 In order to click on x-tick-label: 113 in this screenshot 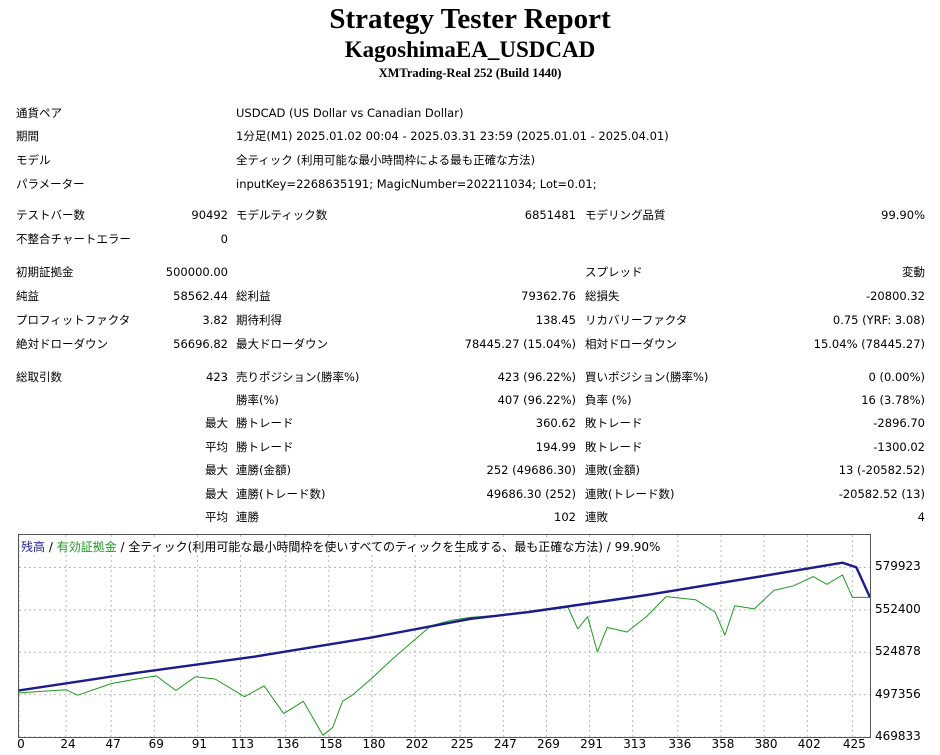, I will do `click(243, 744)`.